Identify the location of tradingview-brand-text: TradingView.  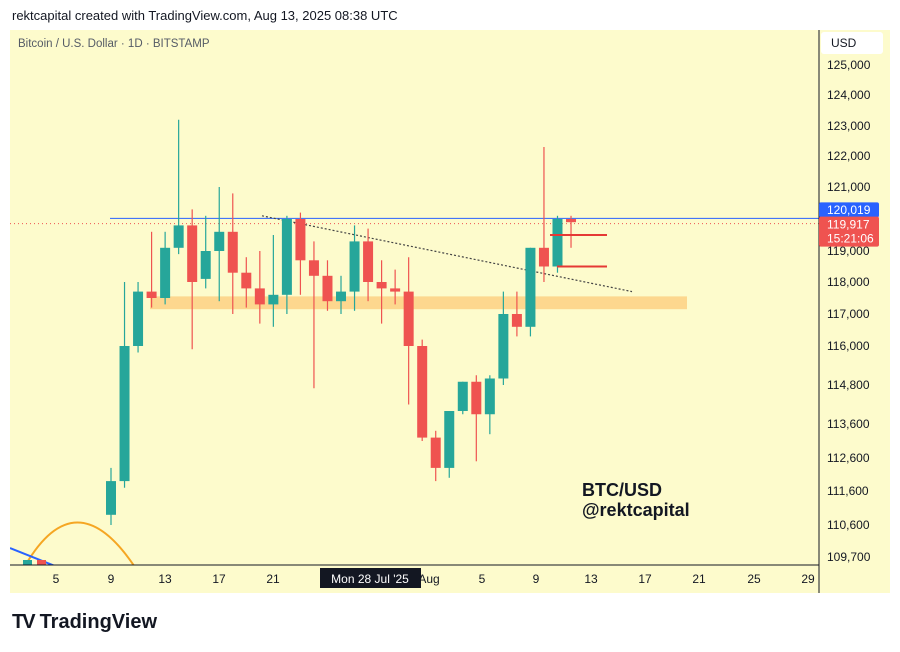
(98, 622).